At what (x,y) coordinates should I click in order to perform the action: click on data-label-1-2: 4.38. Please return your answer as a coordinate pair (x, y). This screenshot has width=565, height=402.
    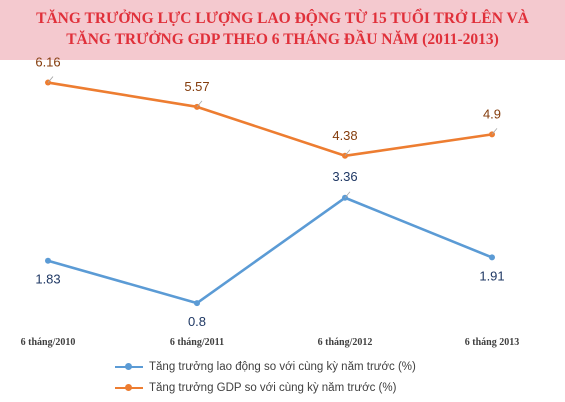
    Looking at the image, I should click on (344, 135).